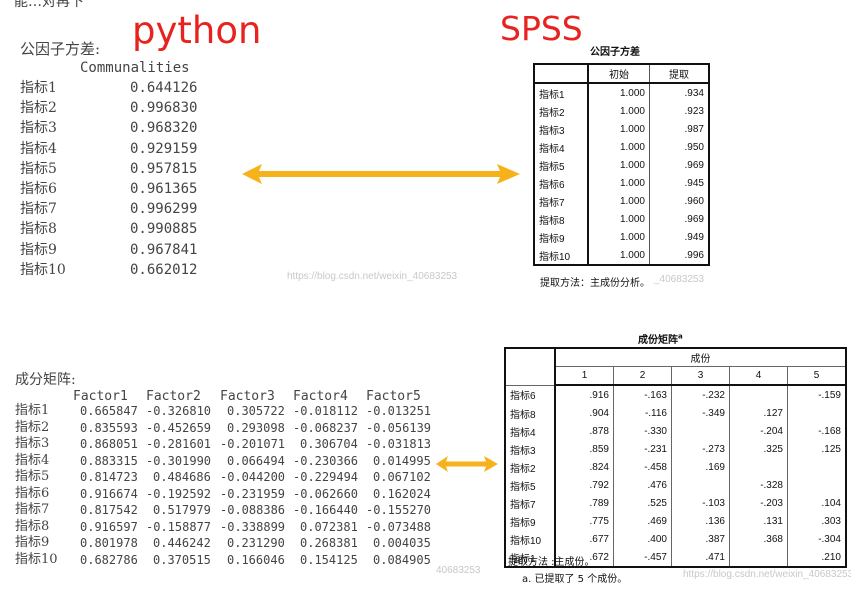  What do you see at coordinates (700, 521) in the screenshot?
I see `cell-value: .136` at bounding box center [700, 521].